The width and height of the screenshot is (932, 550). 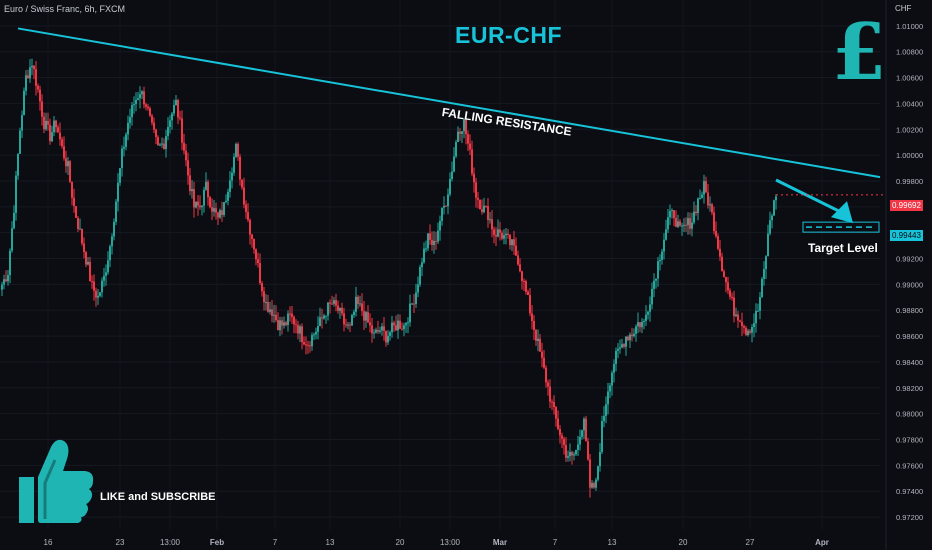 What do you see at coordinates (158, 497) in the screenshot?
I see `like-subscribe-label: LIKE and SUBSCRIBE` at bounding box center [158, 497].